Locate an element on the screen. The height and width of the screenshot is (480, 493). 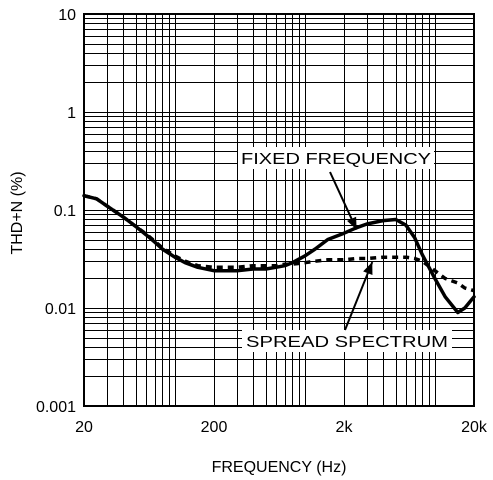
y-tick-label: 1 is located at coordinates (71, 113).